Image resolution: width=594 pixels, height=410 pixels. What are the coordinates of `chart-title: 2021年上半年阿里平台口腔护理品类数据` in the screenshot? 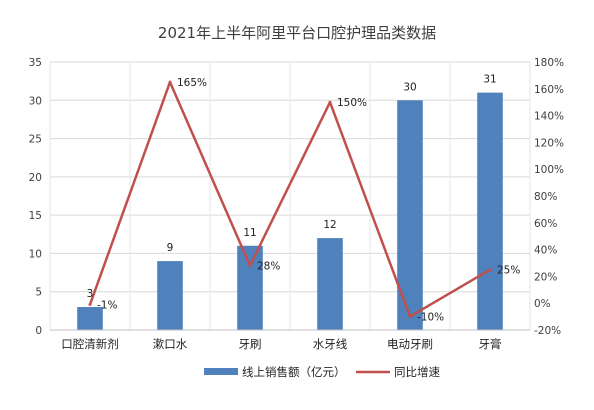 It's located at (297, 33).